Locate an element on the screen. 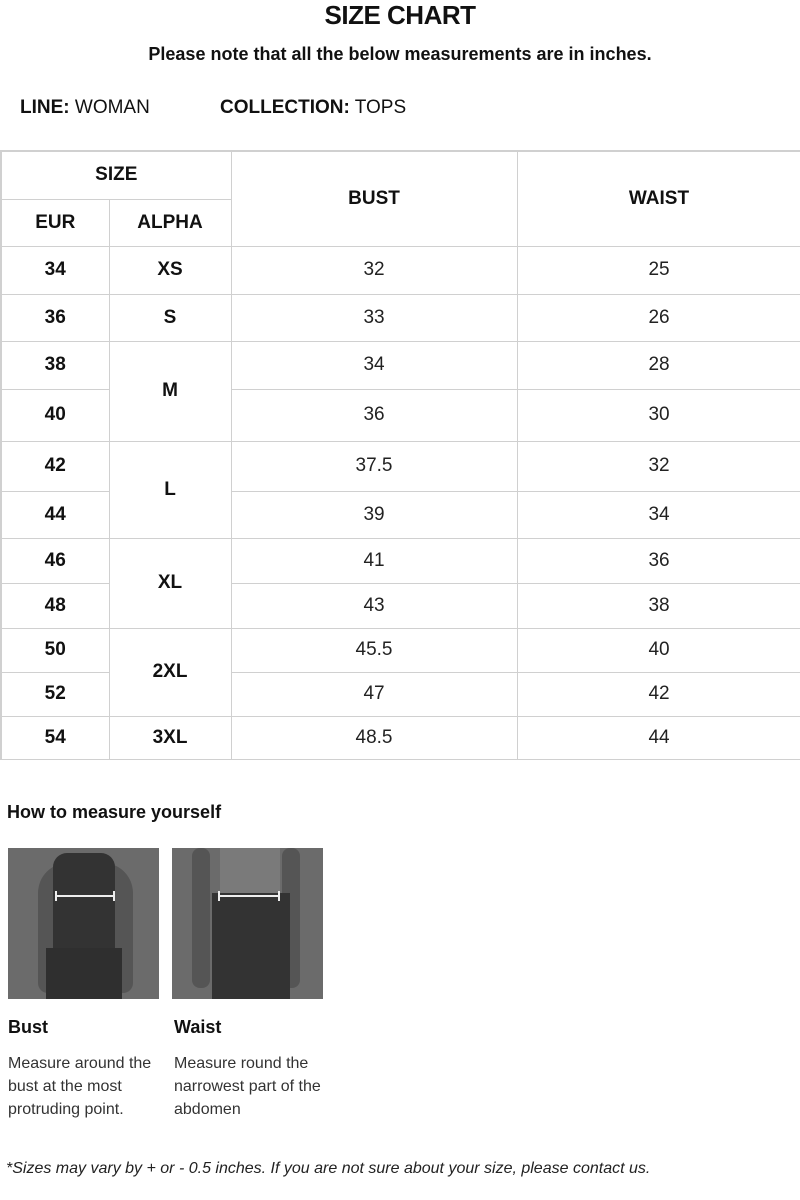  eur-size-cell: 46 is located at coordinates (55, 560).